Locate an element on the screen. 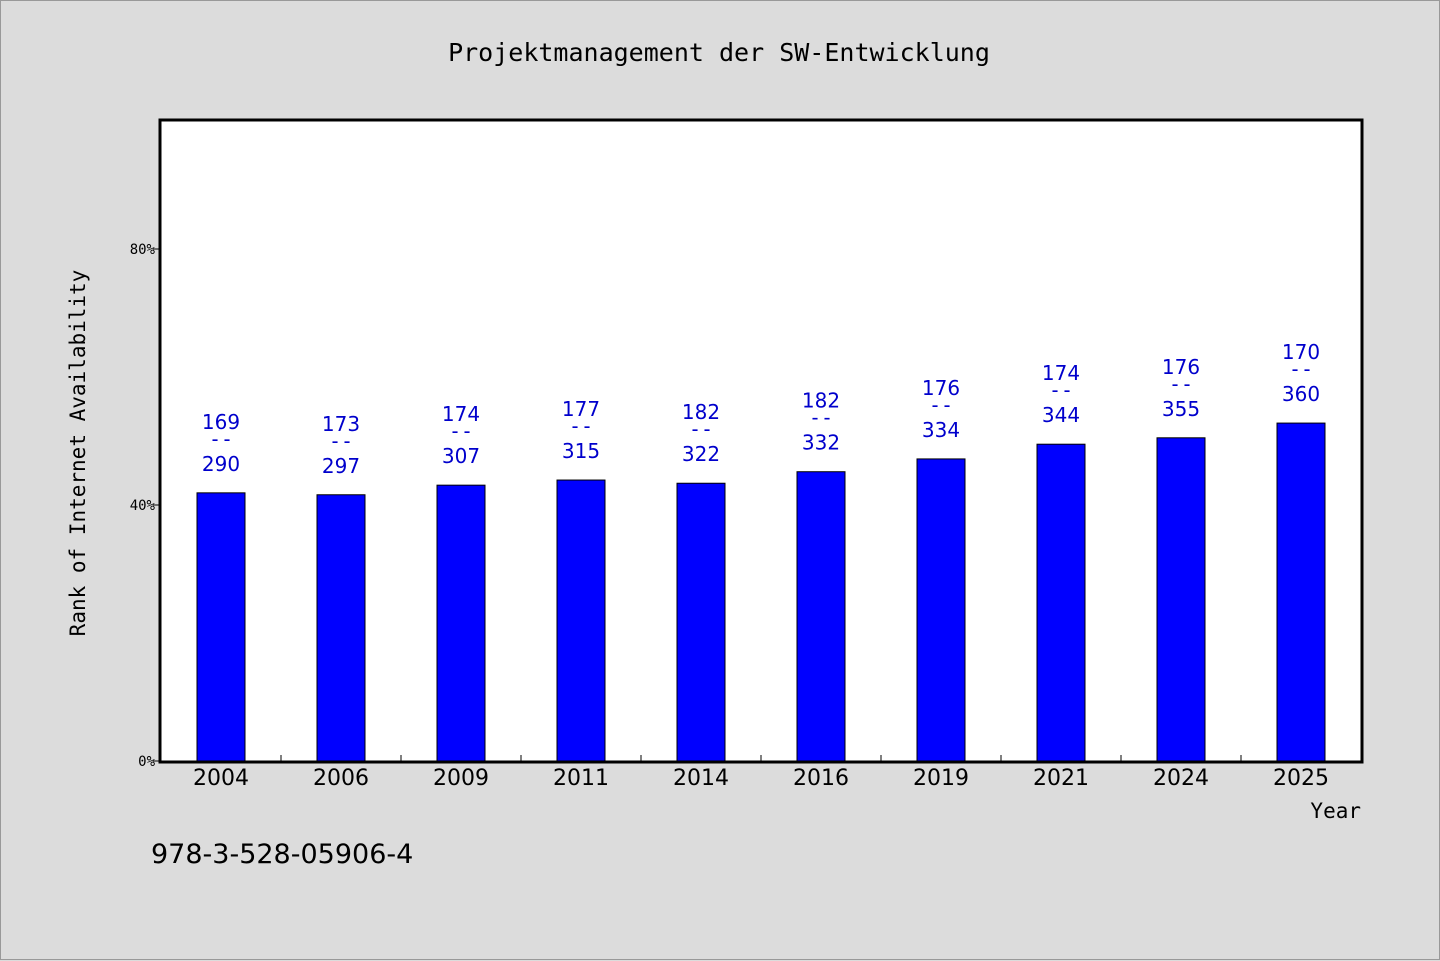 The height and width of the screenshot is (961, 1440). bar-label-sep-2024: -- is located at coordinates (1181, 384).